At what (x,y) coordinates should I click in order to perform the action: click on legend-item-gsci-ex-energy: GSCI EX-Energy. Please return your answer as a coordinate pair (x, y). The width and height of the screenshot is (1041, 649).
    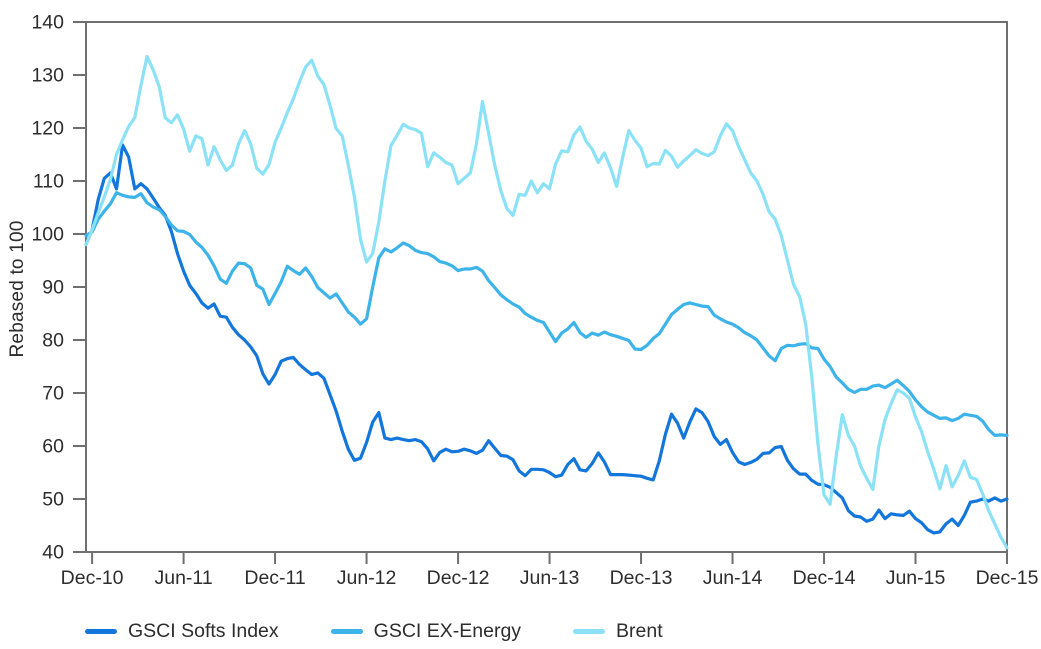
    Looking at the image, I should click on (426, 631).